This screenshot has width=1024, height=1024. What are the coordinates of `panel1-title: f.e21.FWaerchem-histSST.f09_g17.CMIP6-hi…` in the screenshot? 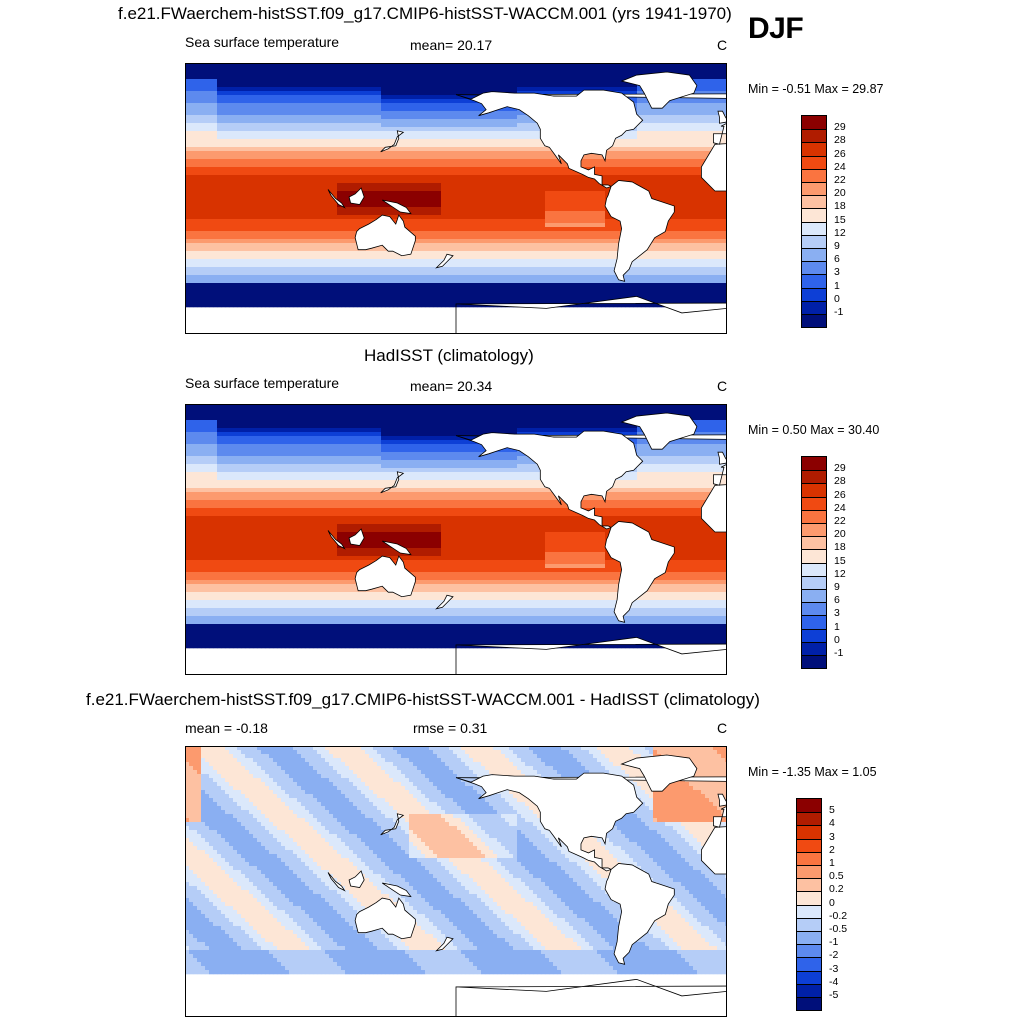 It's located at (425, 14).